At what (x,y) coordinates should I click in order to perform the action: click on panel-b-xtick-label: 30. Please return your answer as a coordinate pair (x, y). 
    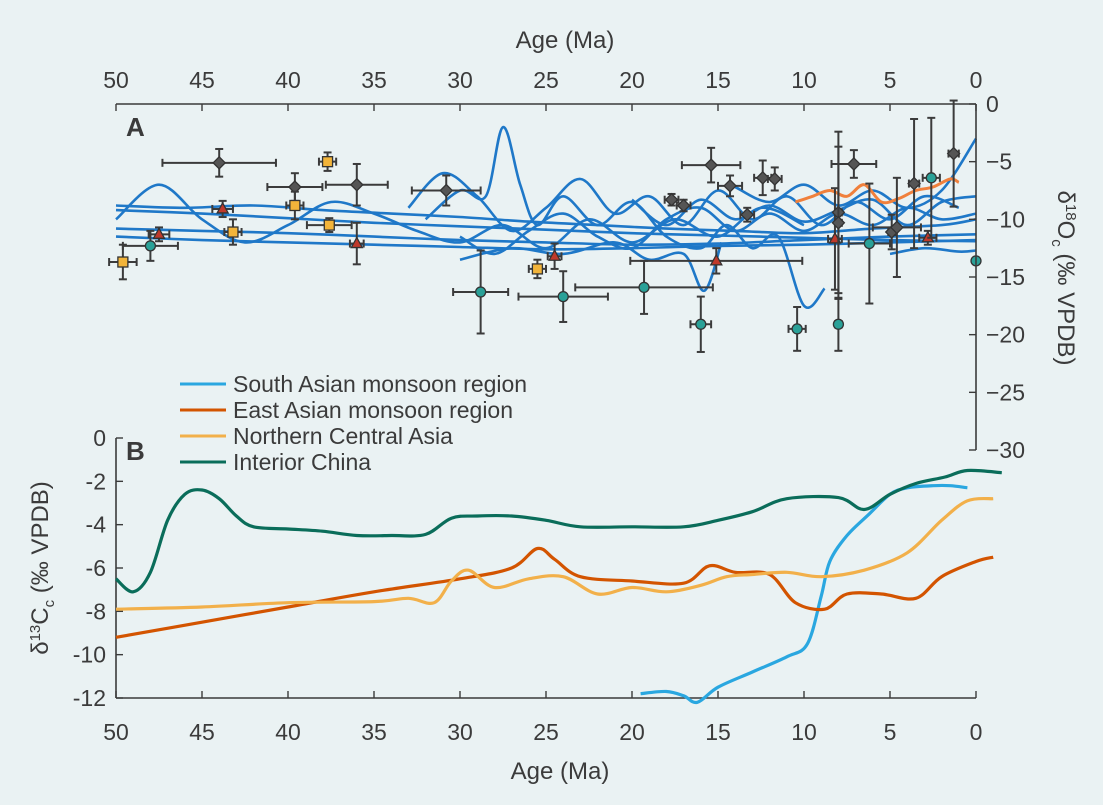
    Looking at the image, I should click on (460, 732).